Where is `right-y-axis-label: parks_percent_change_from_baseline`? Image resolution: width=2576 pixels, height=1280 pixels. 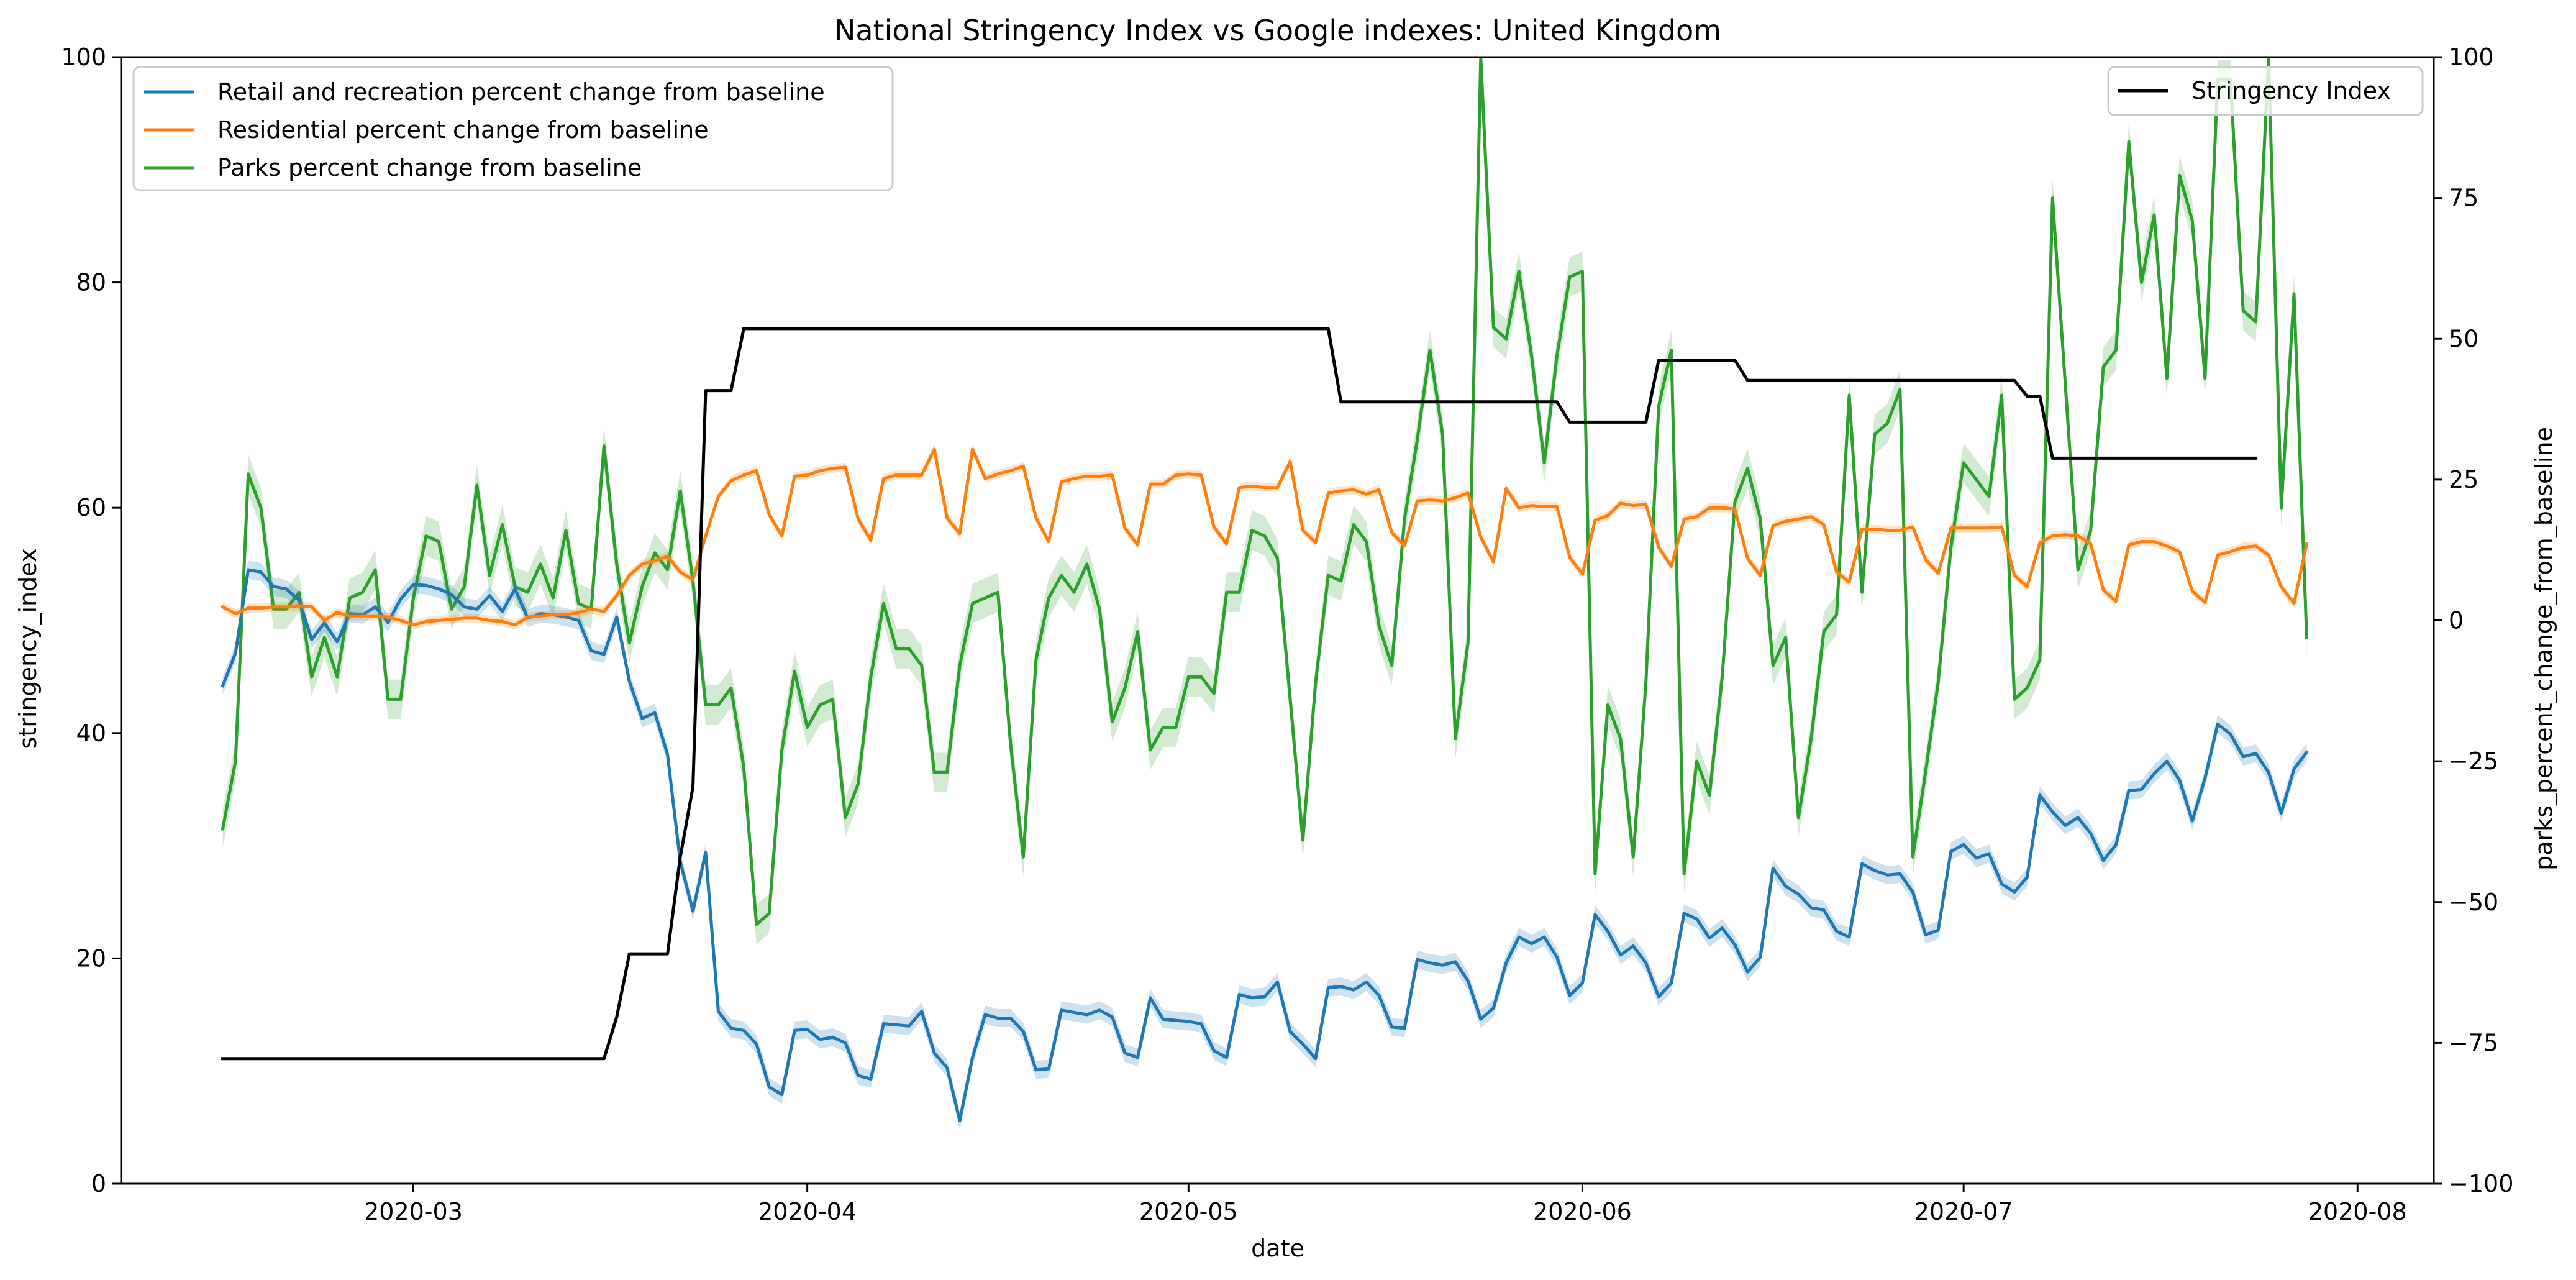
right-y-axis-label: parks_percent_change_from_baseline is located at coordinates (2543, 649).